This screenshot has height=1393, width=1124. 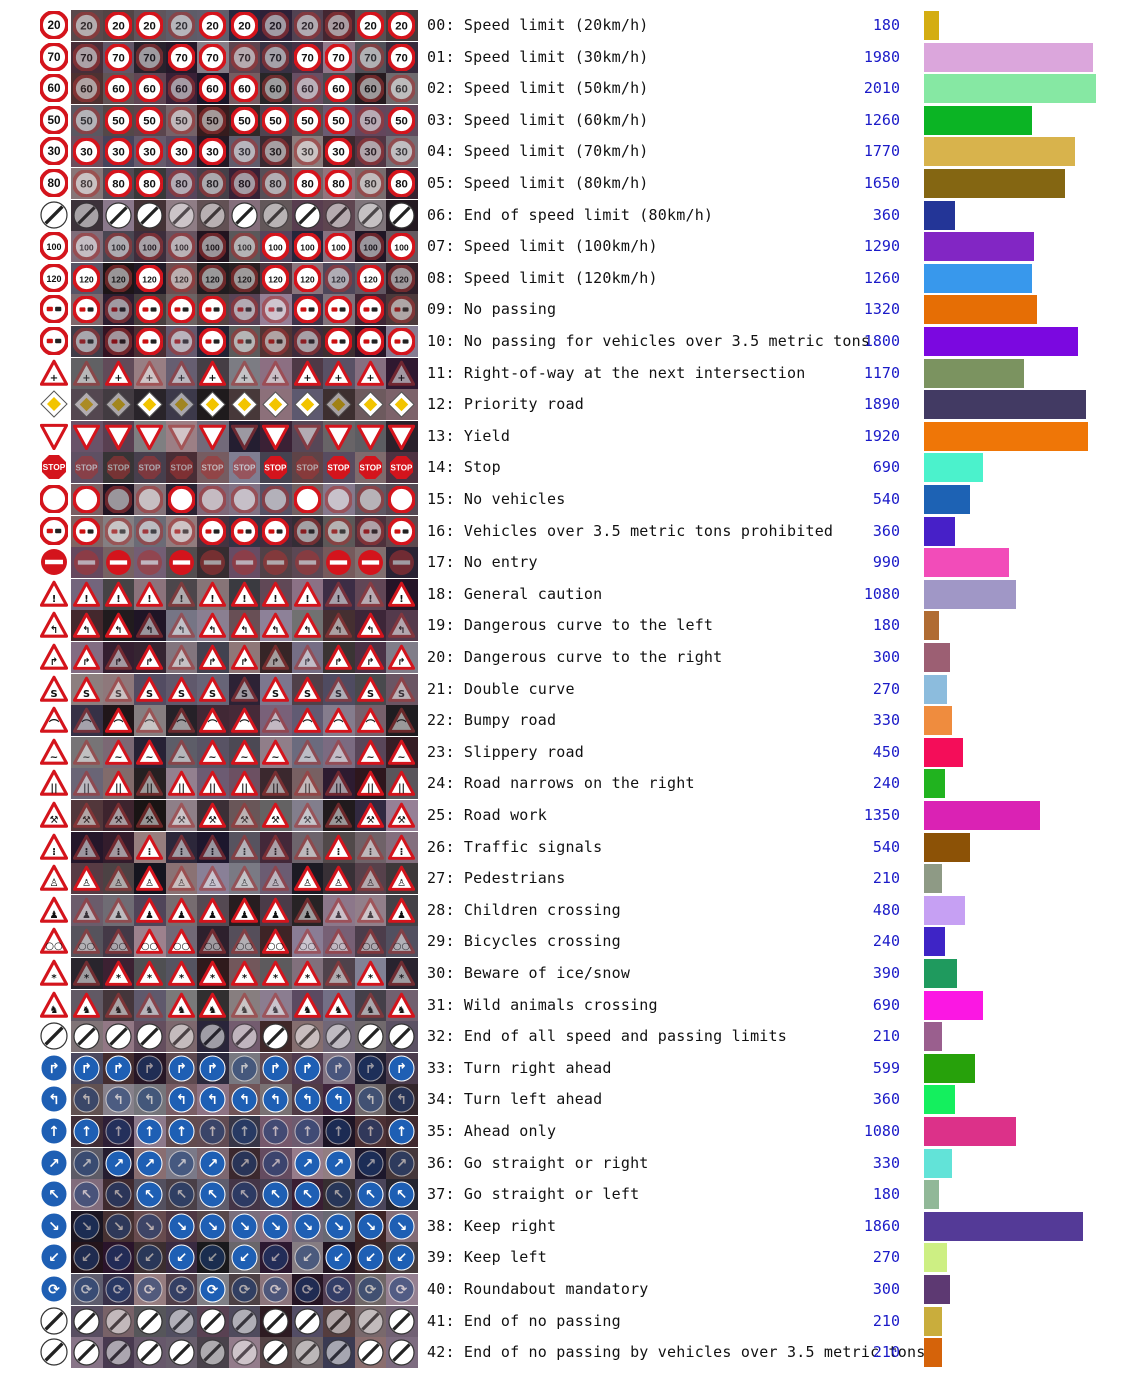 What do you see at coordinates (118, 89) in the screenshot?
I see `svg-text: 60` at bounding box center [118, 89].